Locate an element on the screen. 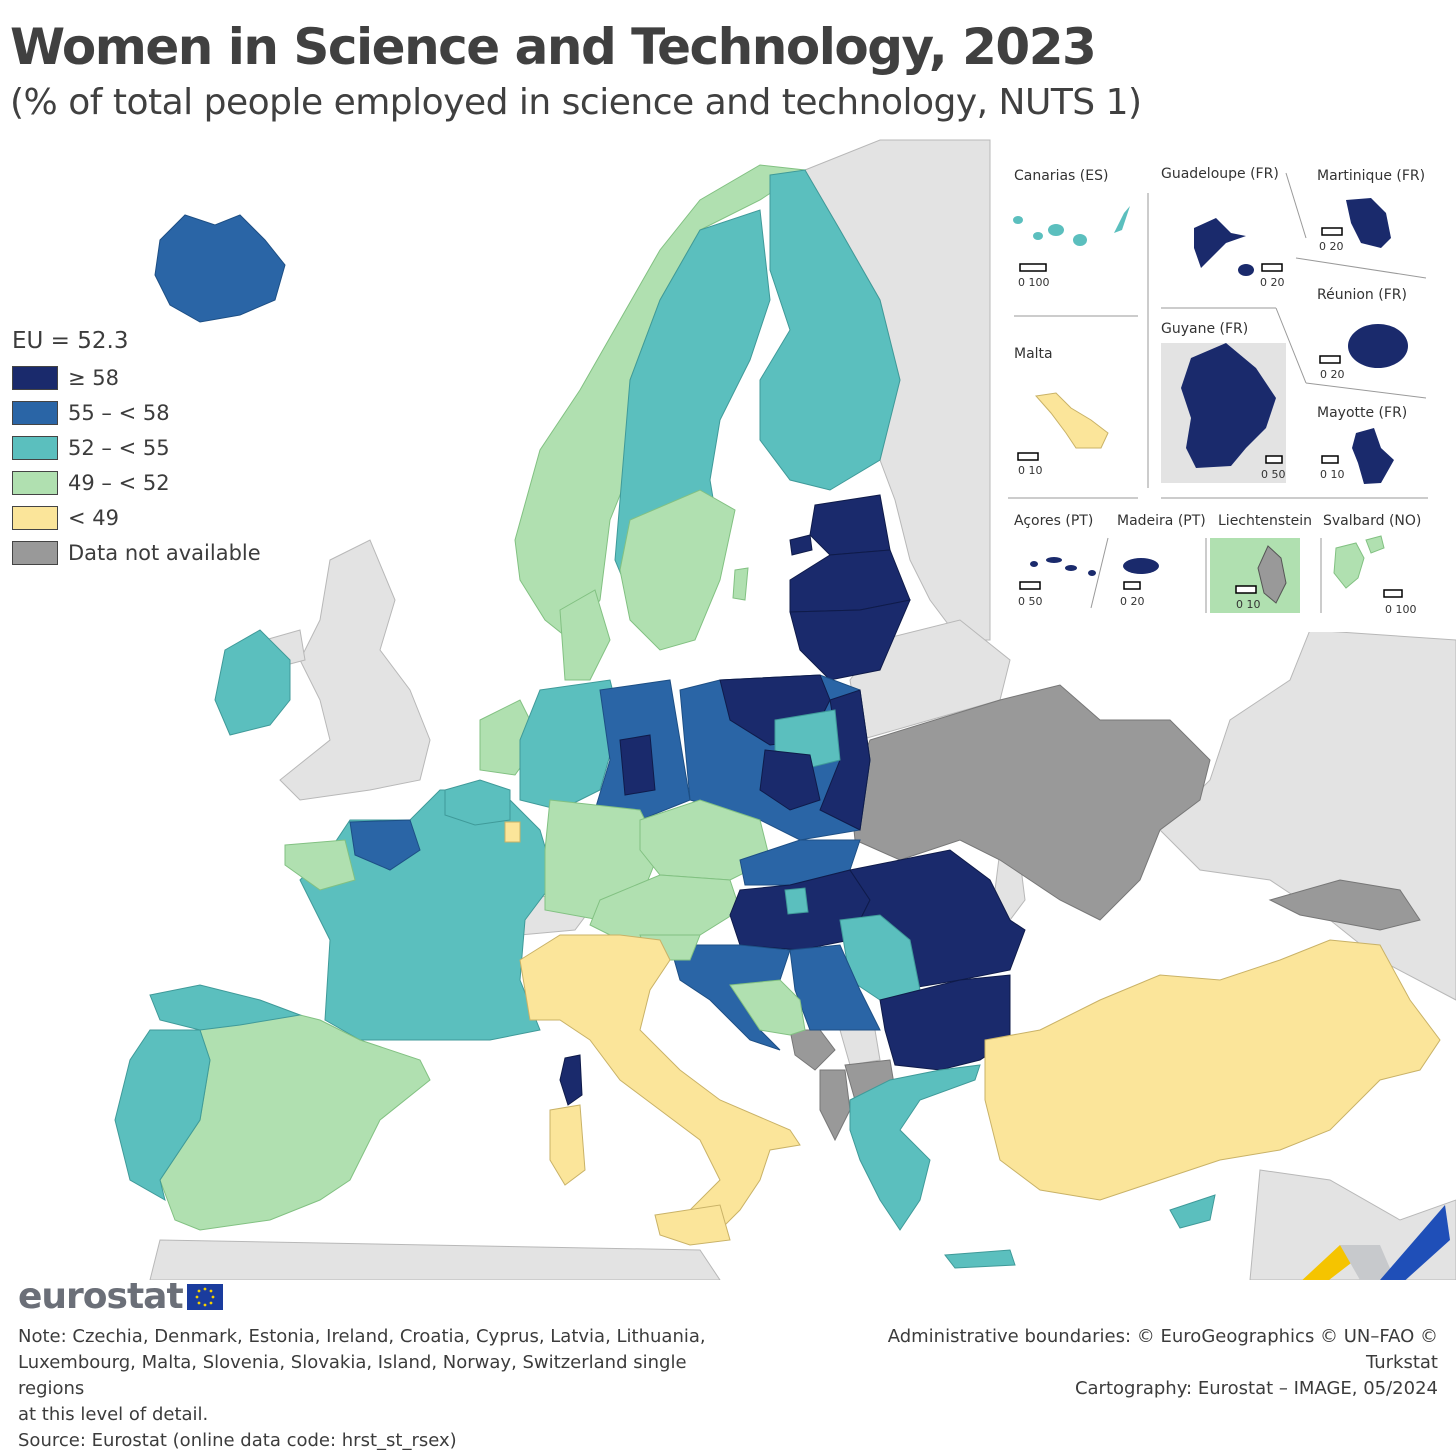 This screenshot has height=1456, width=1456. normandy-region is located at coordinates (385, 845).